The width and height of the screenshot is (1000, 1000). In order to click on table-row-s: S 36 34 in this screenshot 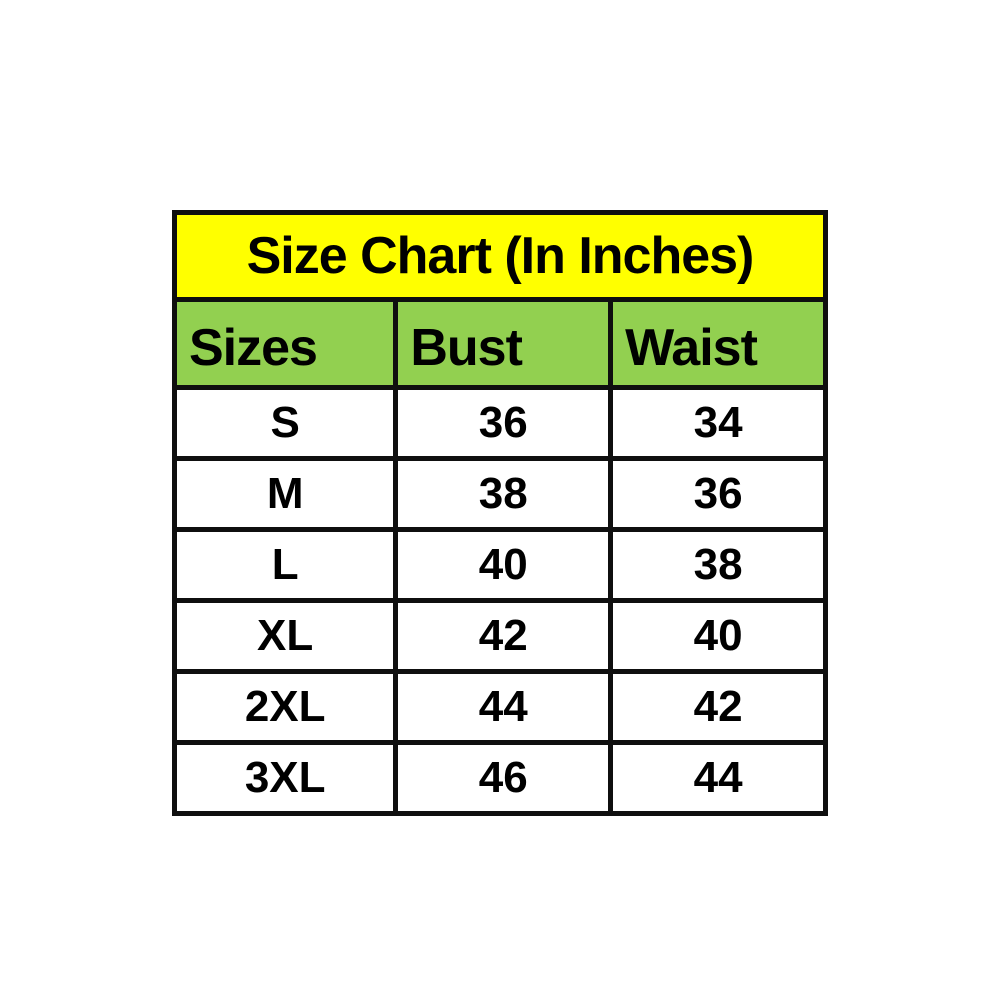, I will do `click(499, 423)`.